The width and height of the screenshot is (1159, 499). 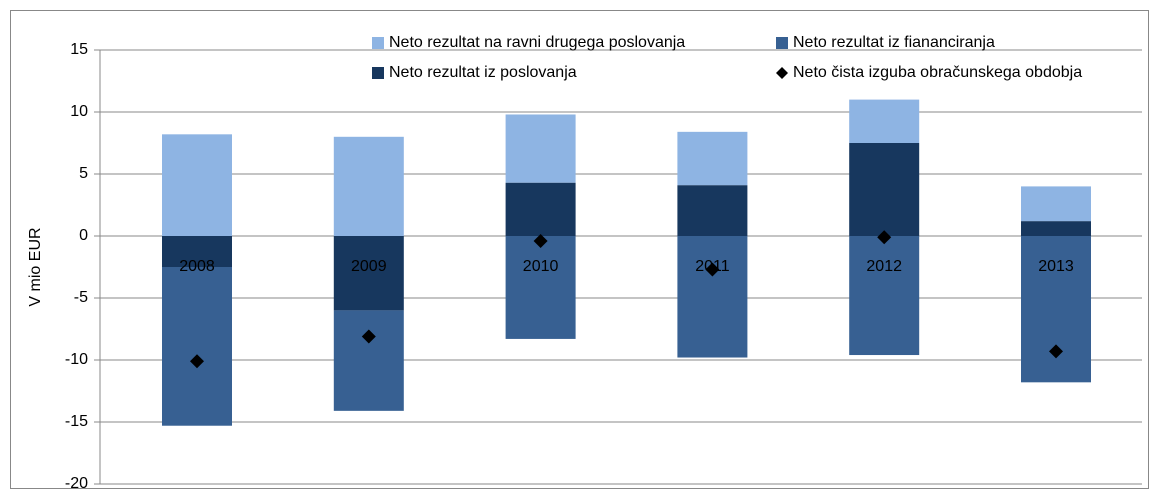 I want to click on x-tick-label: 2009, so click(x=369, y=266).